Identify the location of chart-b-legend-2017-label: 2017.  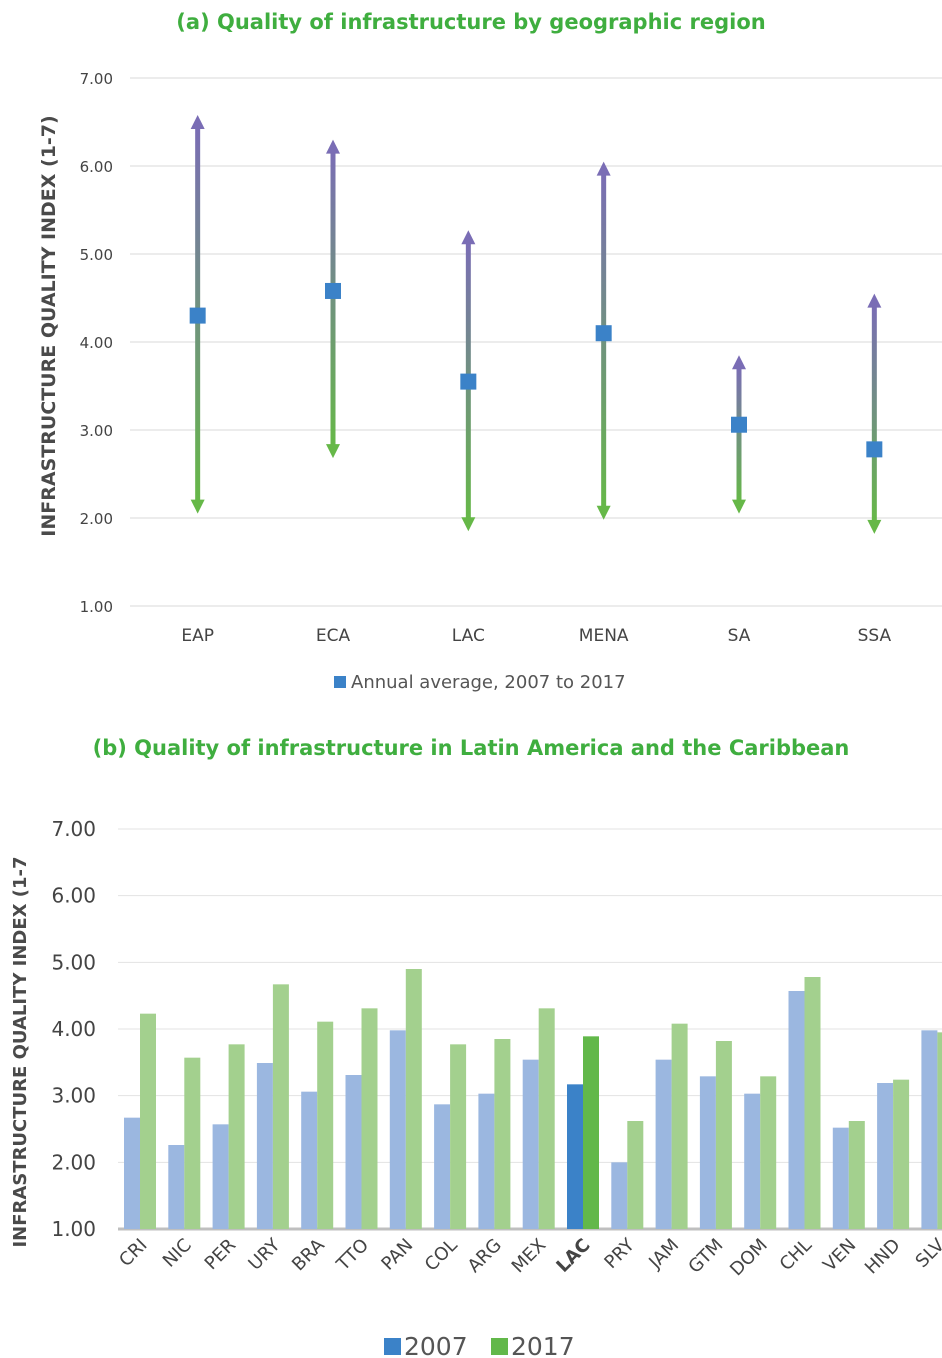
(543, 1345).